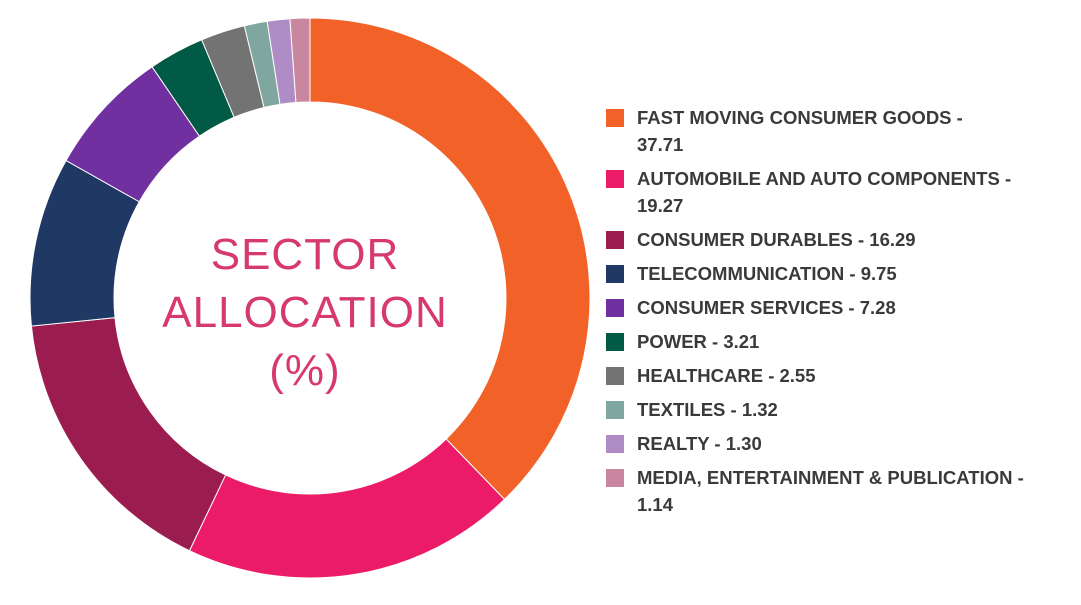 The width and height of the screenshot is (1081, 605). Describe the element at coordinates (699, 443) in the screenshot. I see `legend-label: REALTY - 1.30` at that location.